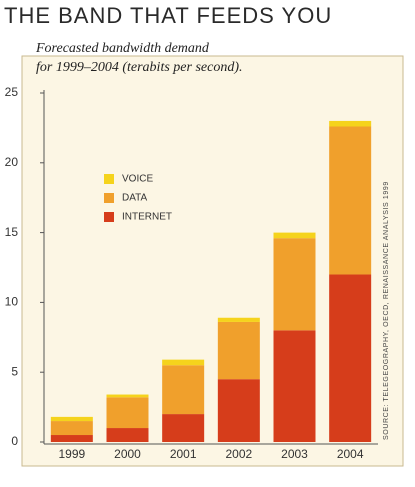 This screenshot has height=487, width=415. What do you see at coordinates (14, 441) in the screenshot?
I see `y-tick-label: 0` at bounding box center [14, 441].